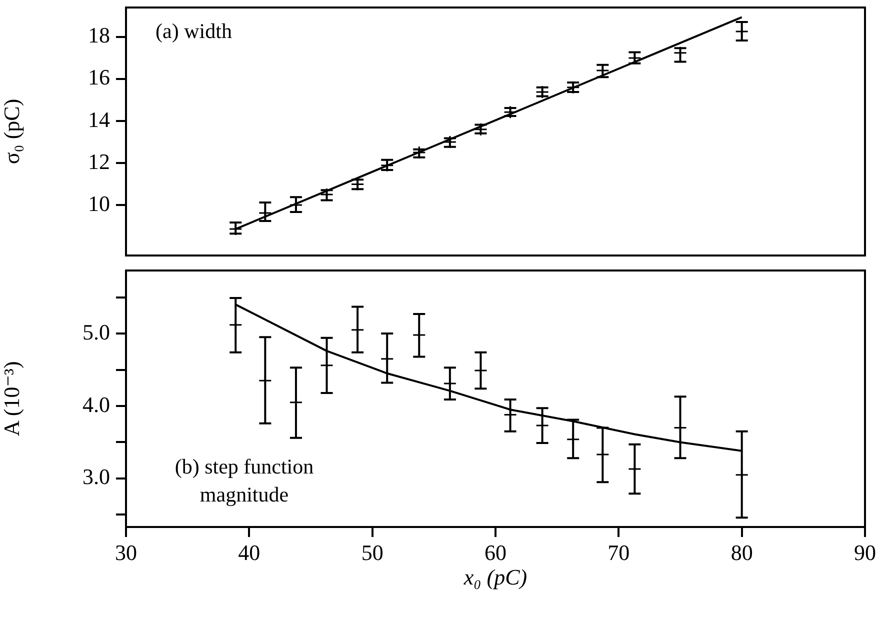 The image size is (883, 618). Describe the element at coordinates (244, 480) in the screenshot. I see `annotation: (b) step function magnitude` at that location.